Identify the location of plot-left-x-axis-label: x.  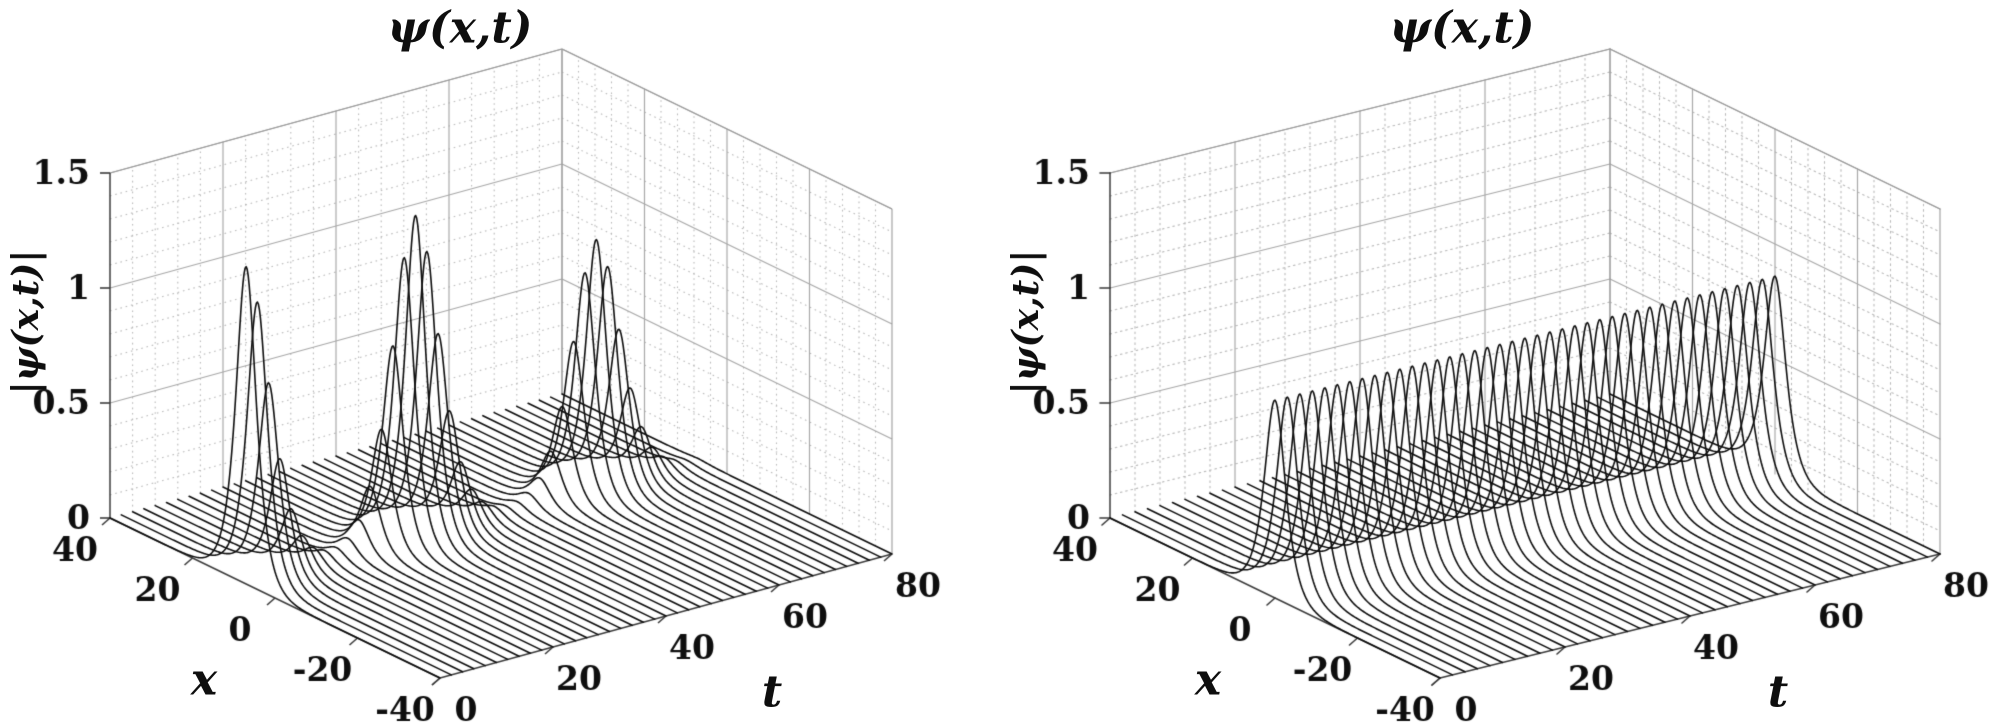
(204, 680).